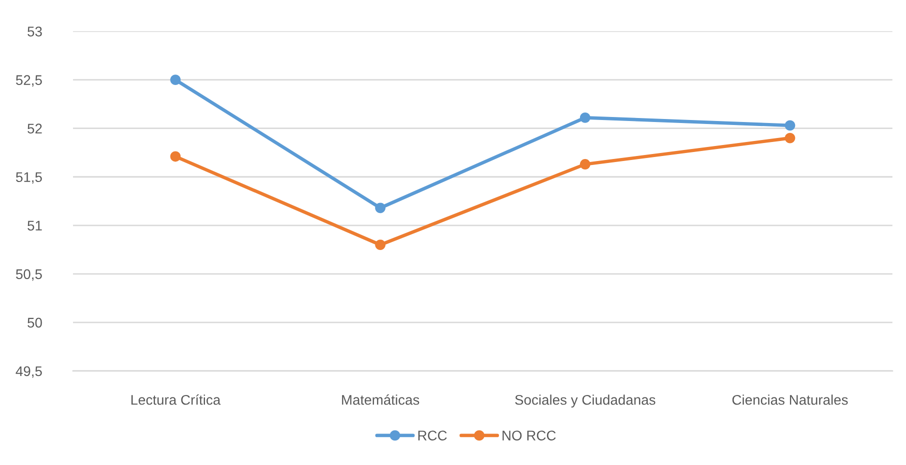  What do you see at coordinates (35, 129) in the screenshot?
I see `y-tick-label: 52` at bounding box center [35, 129].